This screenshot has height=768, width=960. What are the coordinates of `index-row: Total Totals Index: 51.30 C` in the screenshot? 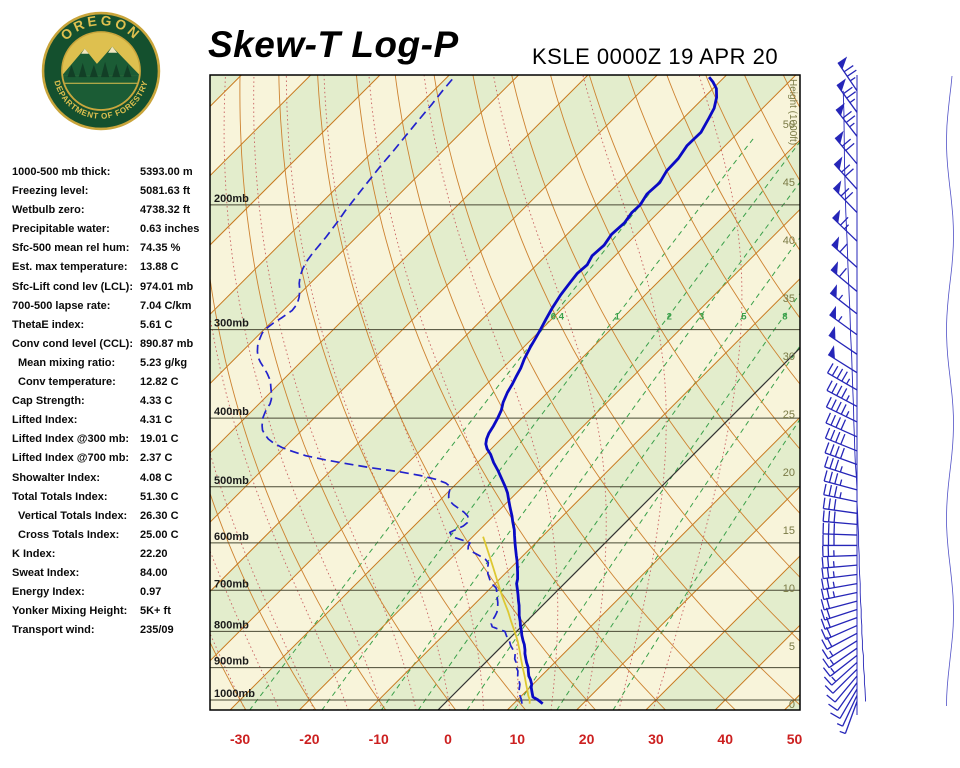 It's located at (112, 500).